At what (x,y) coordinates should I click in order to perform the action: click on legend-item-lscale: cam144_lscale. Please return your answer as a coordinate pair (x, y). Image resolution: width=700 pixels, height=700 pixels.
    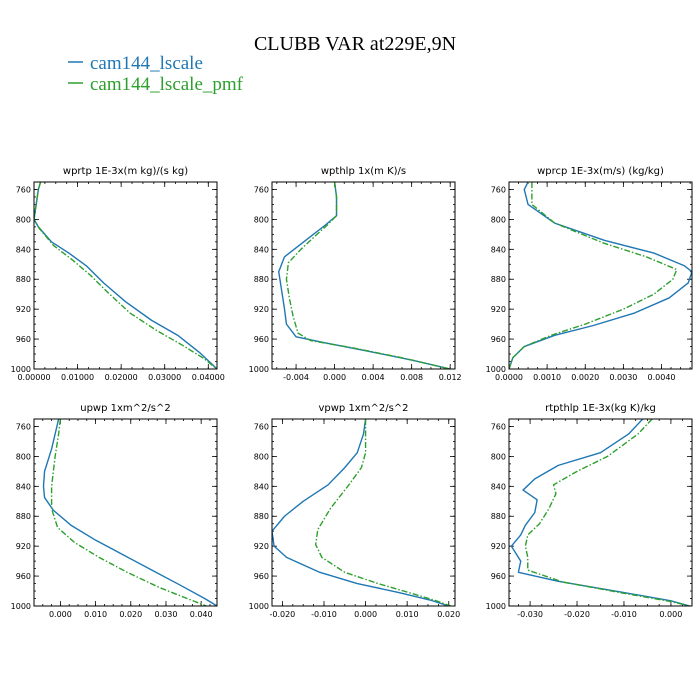
    Looking at the image, I should click on (135, 63).